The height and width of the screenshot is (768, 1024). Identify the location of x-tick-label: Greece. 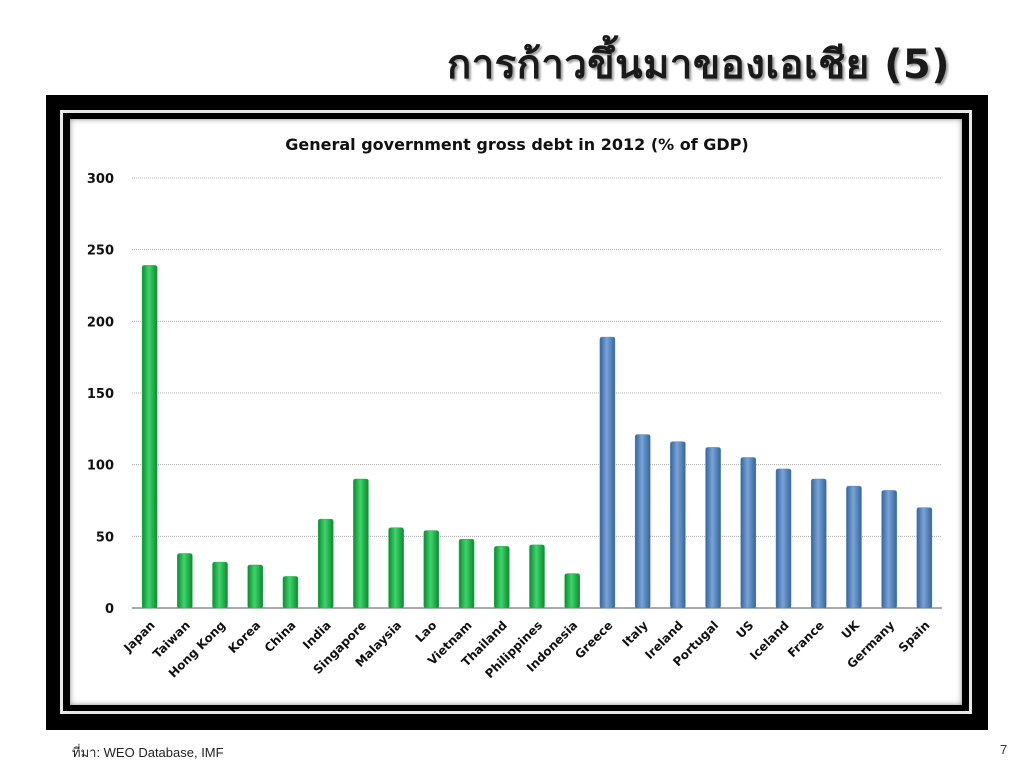
(593, 639).